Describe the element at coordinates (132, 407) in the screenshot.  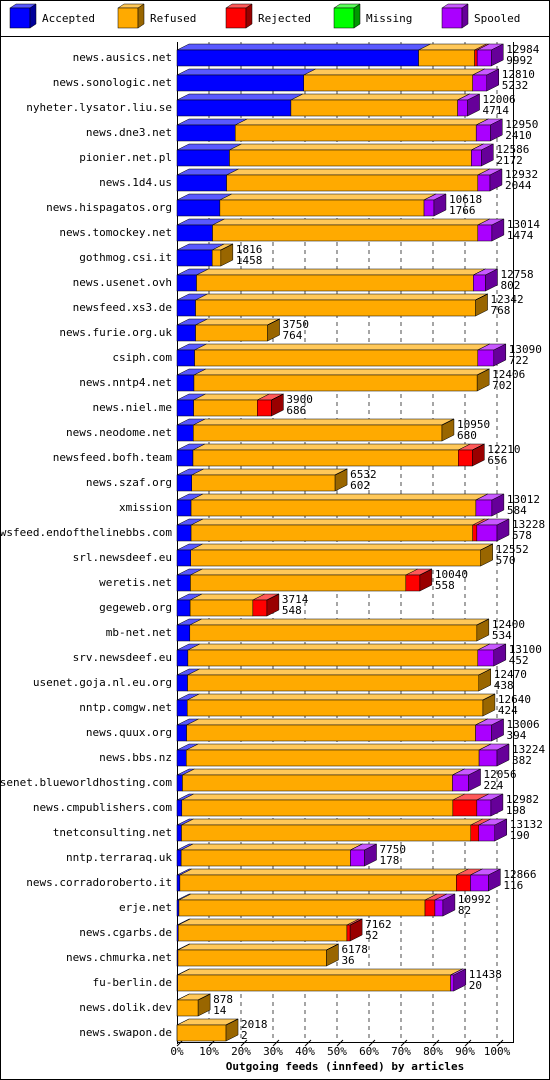
I see `y-tick-label: news.niel.me` at that location.